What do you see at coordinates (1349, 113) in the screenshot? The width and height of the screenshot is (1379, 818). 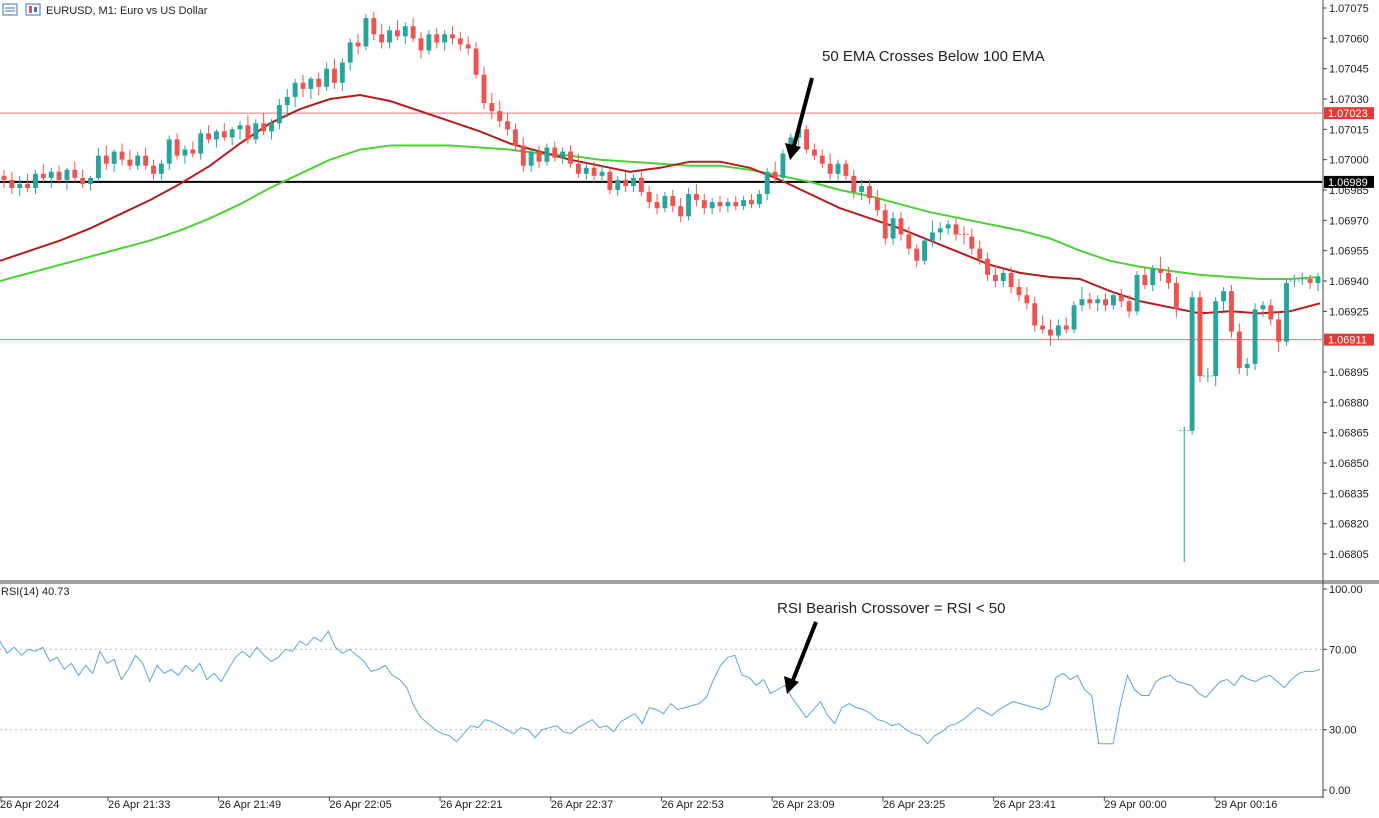 I see `price-tag-box` at bounding box center [1349, 113].